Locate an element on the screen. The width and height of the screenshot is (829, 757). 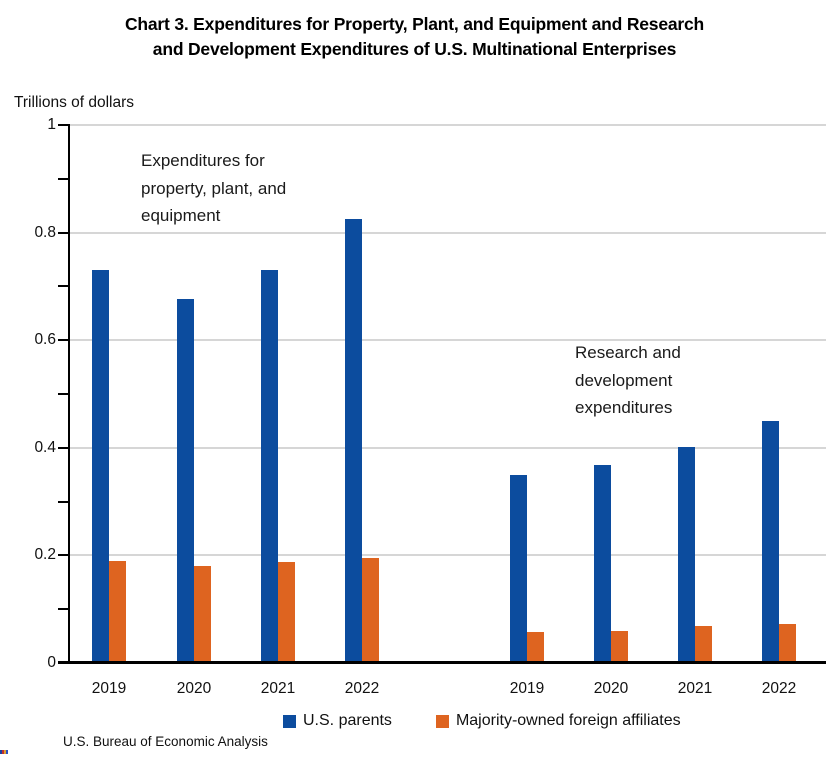
bar-mofa-rnd-2020 is located at coordinates (619, 646).